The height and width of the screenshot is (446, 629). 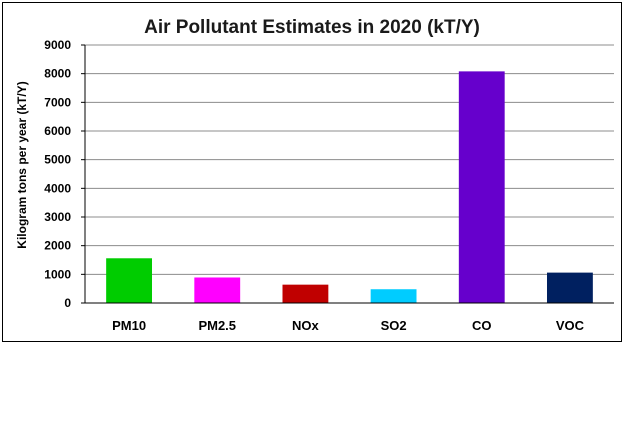 What do you see at coordinates (64, 174) in the screenshot?
I see `y-axis-ticks: 0 1000 2000 3000 4000 5000 6000 7000 8000 9000` at bounding box center [64, 174].